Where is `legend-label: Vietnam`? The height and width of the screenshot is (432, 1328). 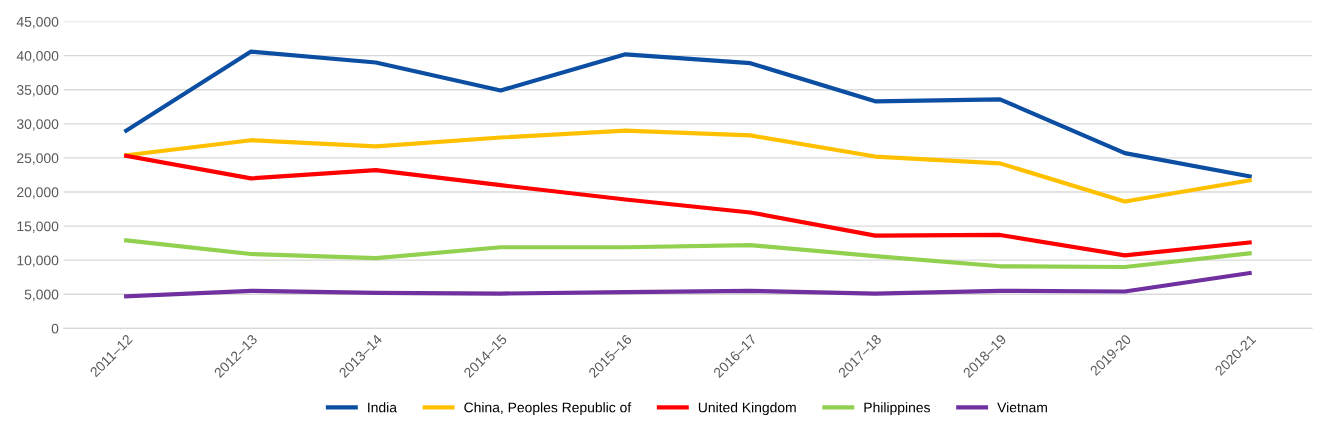
legend-label: Vietnam is located at coordinates (1022, 407).